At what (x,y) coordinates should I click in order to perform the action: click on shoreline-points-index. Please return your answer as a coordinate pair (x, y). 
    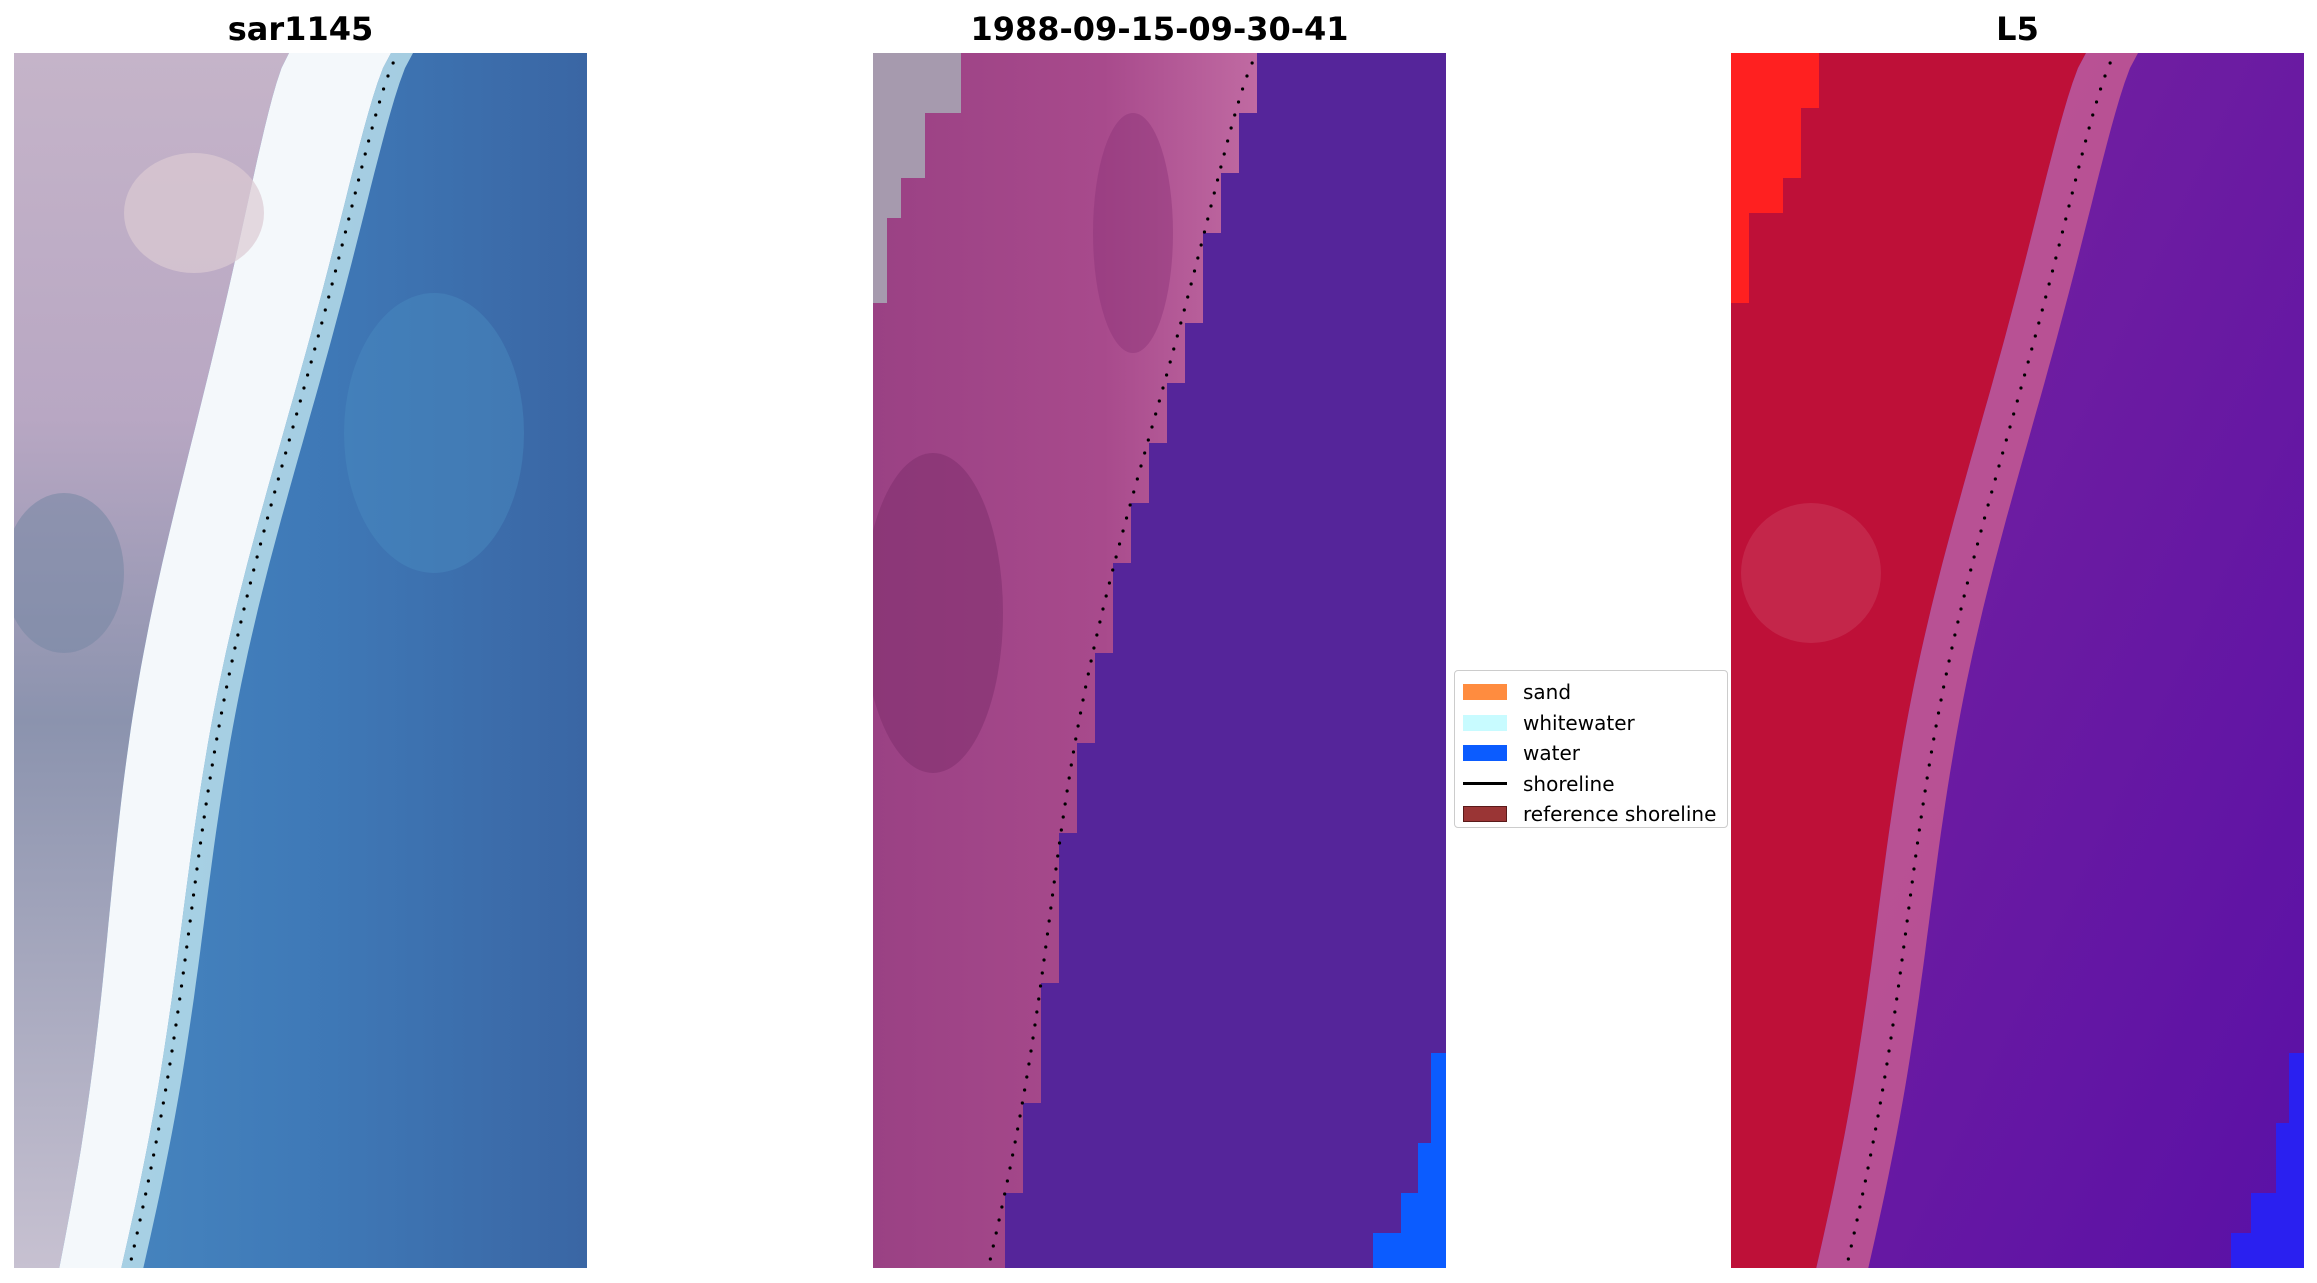
    Looking at the image, I should click on (1979, 661).